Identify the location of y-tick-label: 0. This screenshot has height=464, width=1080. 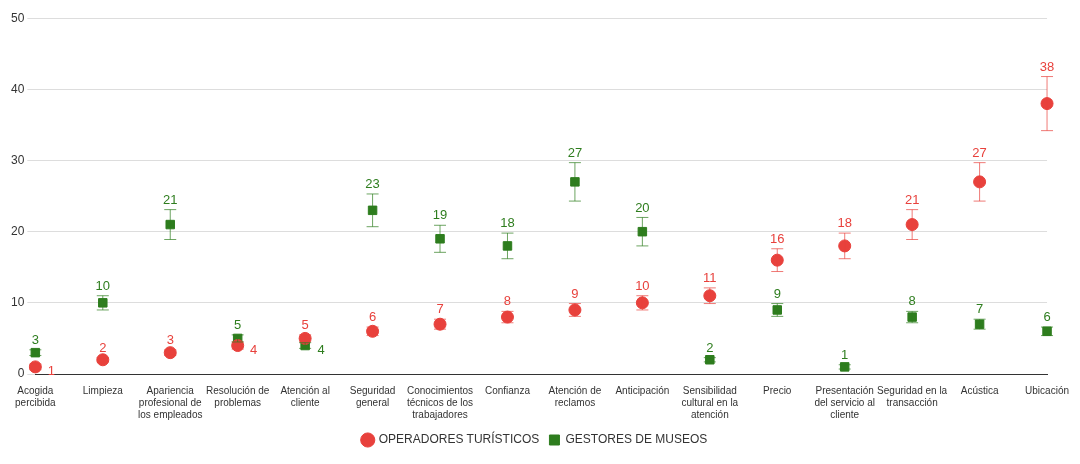
(21, 373).